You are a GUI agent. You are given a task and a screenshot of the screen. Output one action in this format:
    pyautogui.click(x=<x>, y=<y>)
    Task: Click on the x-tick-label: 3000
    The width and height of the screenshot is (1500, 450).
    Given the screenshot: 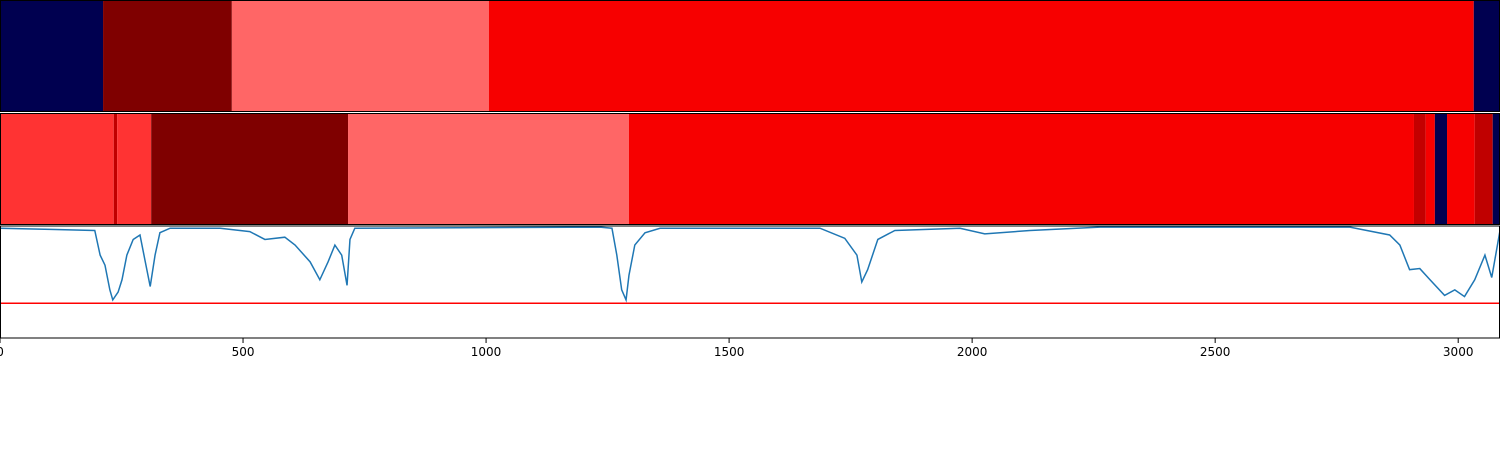 What is the action you would take?
    pyautogui.click(x=1458, y=352)
    